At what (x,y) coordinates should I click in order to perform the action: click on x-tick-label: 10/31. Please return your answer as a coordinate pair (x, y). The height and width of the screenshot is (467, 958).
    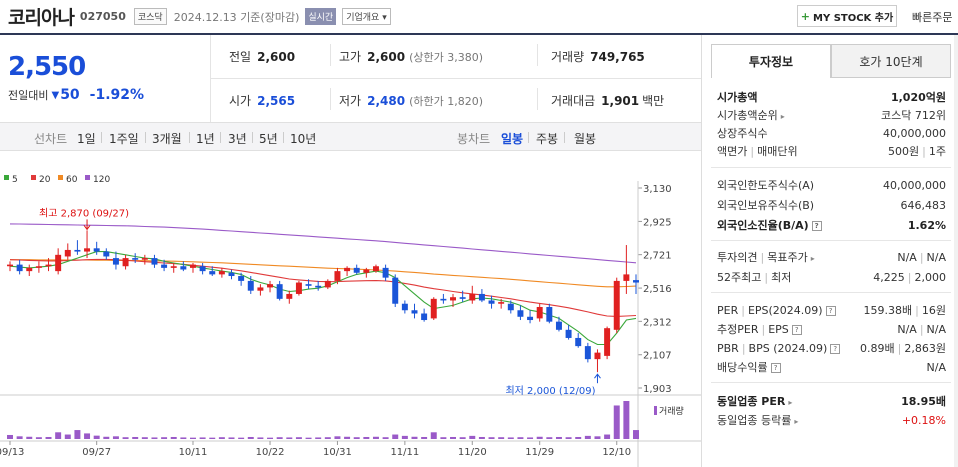
    Looking at the image, I should click on (337, 452).